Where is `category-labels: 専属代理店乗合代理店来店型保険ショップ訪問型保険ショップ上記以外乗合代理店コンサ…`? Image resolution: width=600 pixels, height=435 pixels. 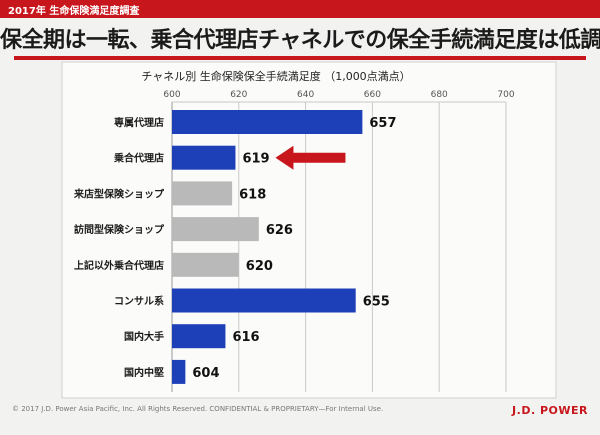 category-labels: 専属代理店乗合代理店来店型保険ショップ訪問型保険ショップ上記以外乗合代理店コンサ… is located at coordinates (119, 247).